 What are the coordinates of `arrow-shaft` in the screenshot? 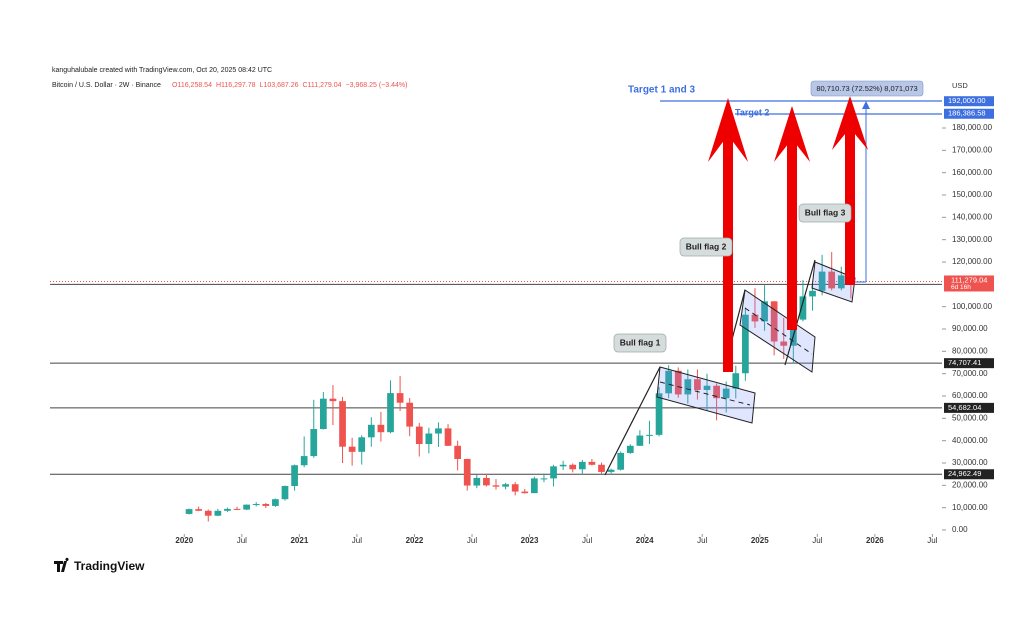 It's located at (792, 232).